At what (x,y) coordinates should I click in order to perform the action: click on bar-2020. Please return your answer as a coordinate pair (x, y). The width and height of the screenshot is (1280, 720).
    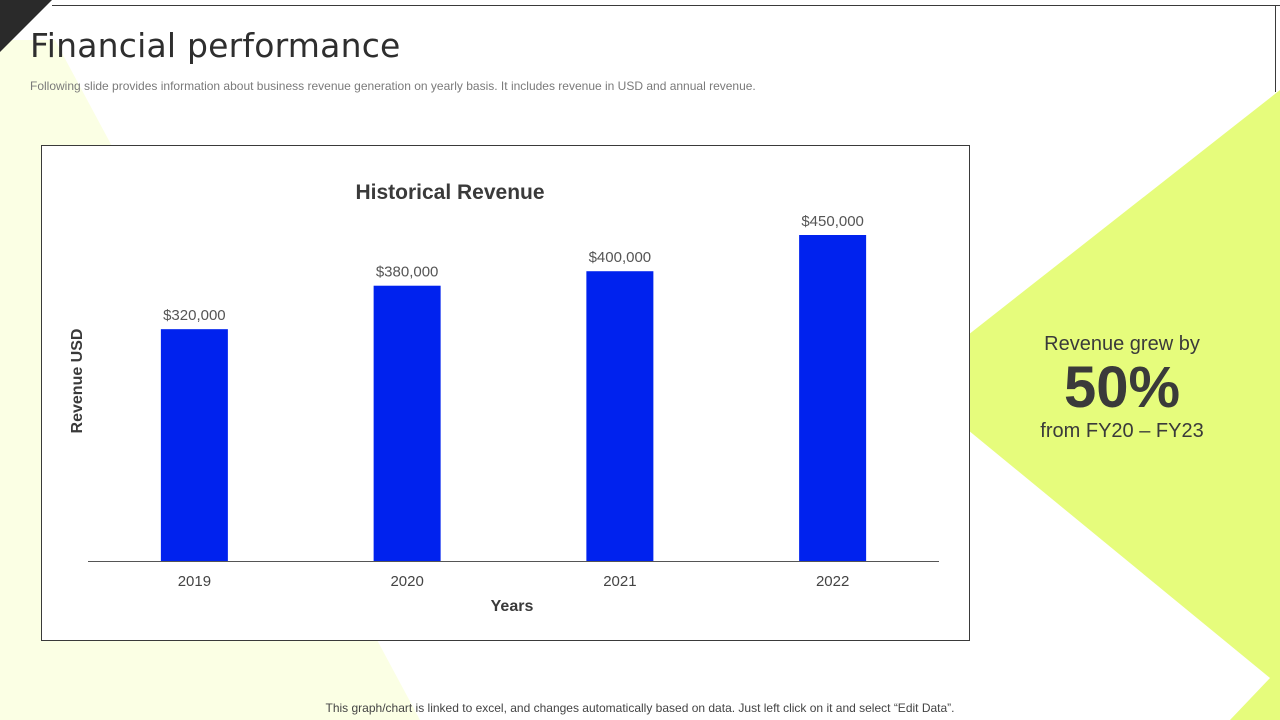
    Looking at the image, I should click on (407, 423).